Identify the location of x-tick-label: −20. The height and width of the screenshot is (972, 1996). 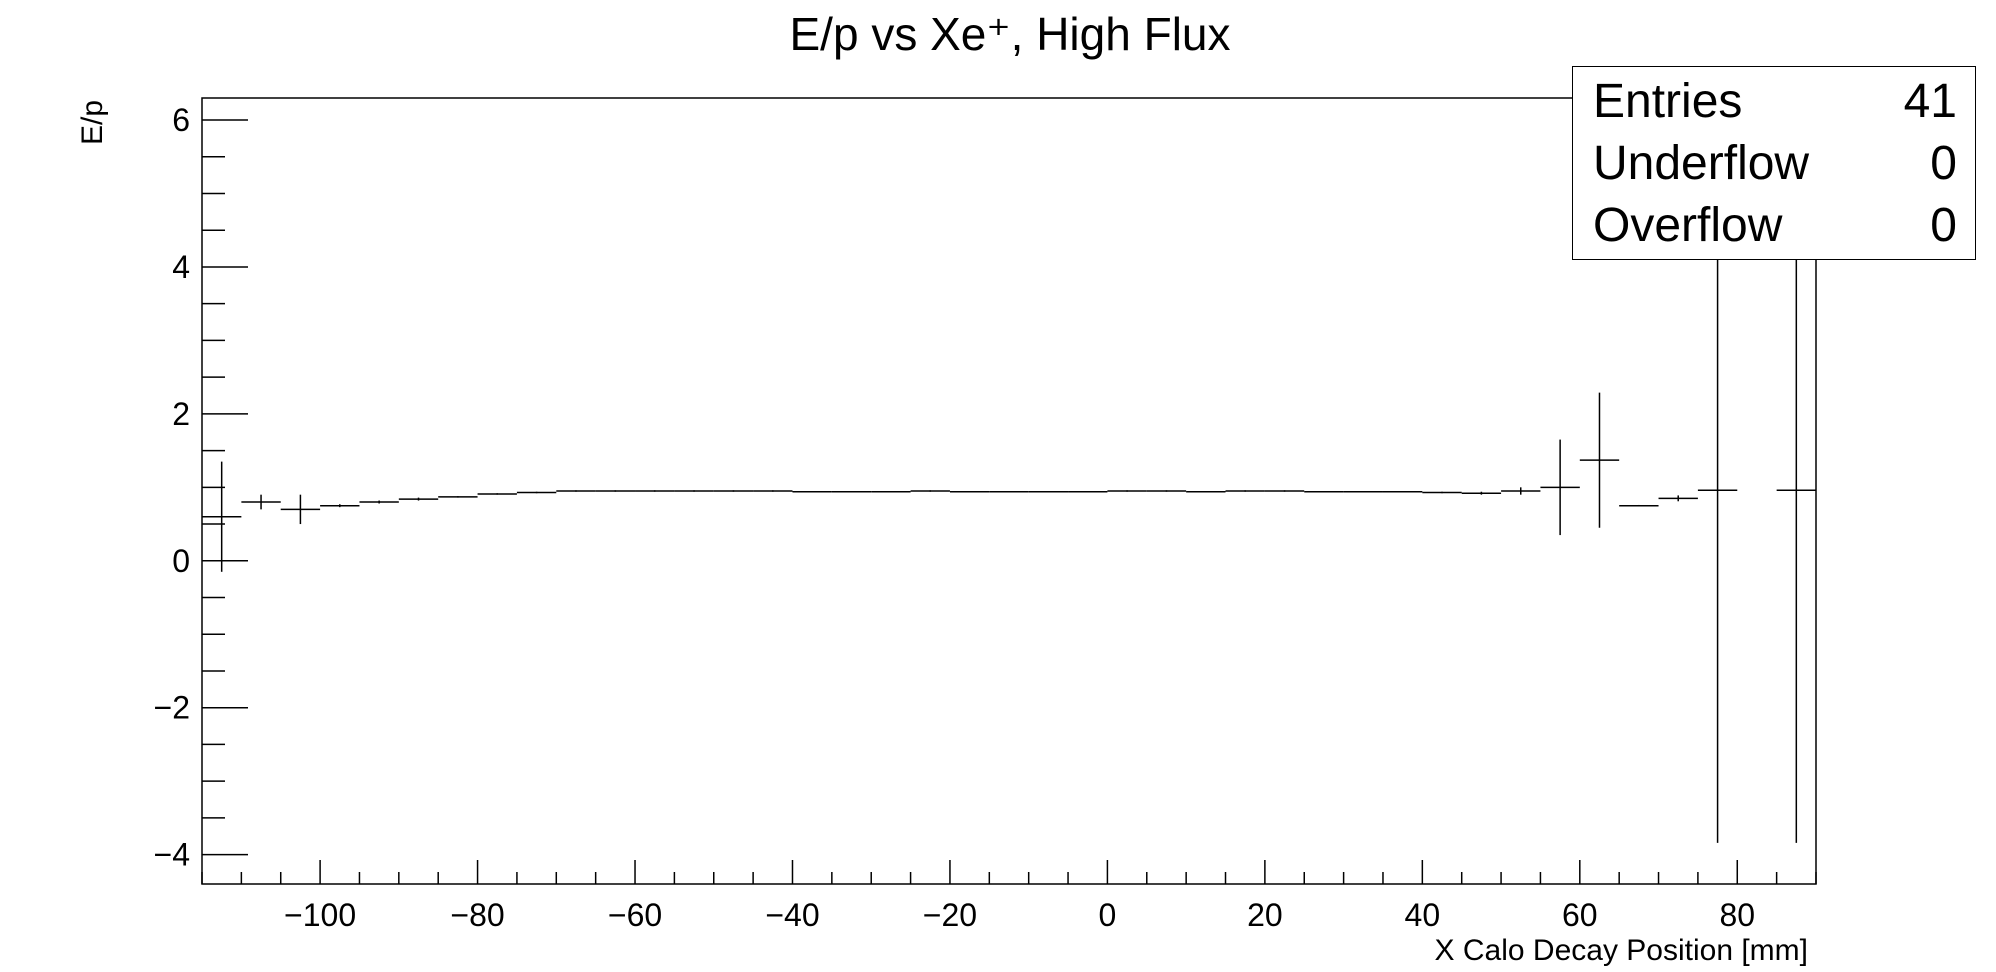
(950, 915).